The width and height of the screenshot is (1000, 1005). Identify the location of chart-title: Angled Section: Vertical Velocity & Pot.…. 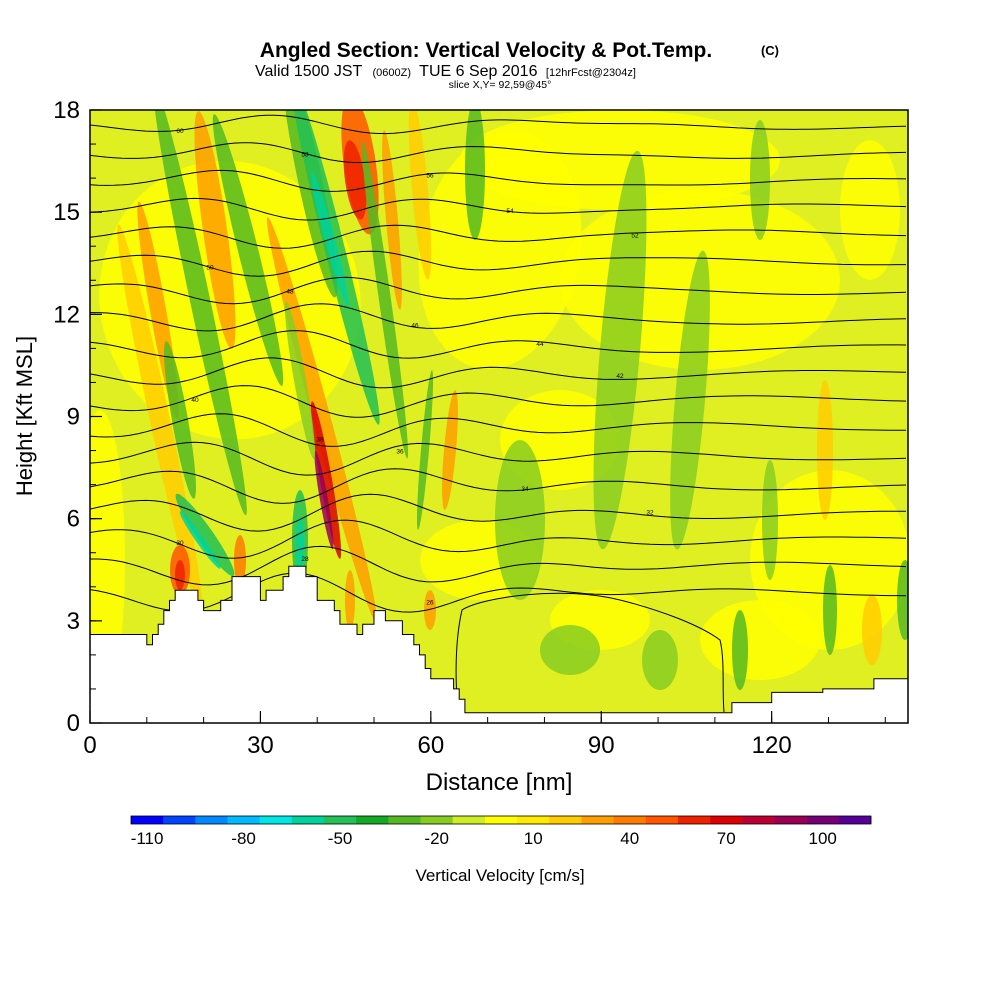
(486, 50).